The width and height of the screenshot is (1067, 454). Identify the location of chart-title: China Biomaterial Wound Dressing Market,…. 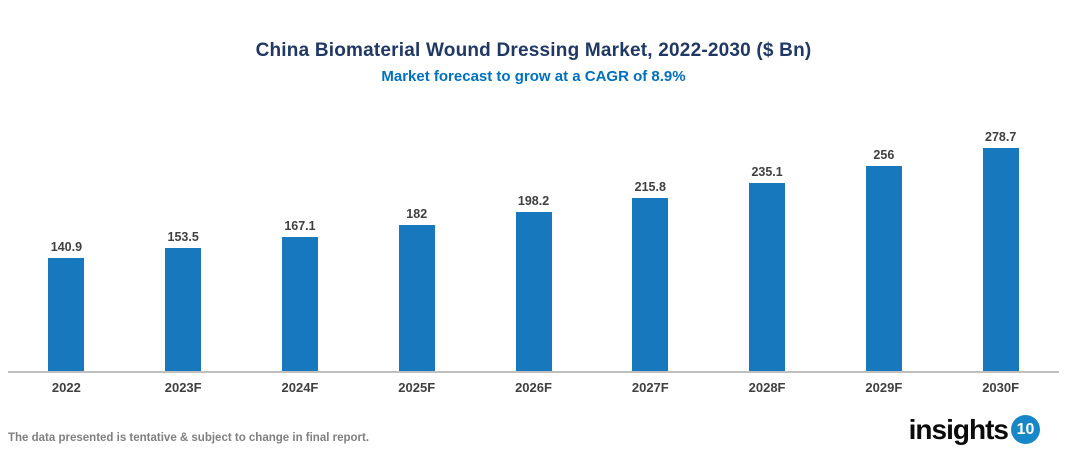
(533, 50).